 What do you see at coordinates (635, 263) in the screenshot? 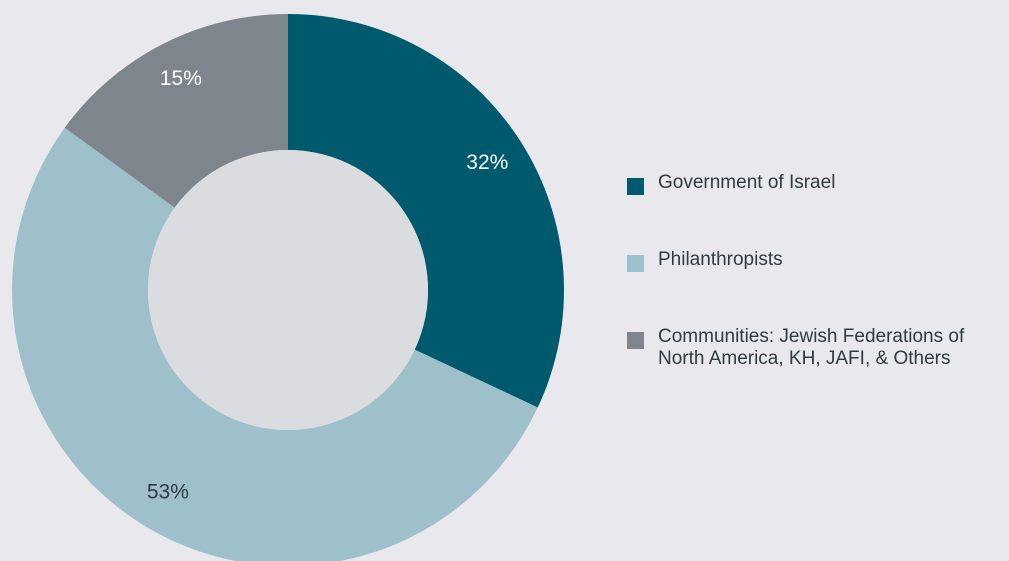
I see `legend-swatch-philanthropists` at bounding box center [635, 263].